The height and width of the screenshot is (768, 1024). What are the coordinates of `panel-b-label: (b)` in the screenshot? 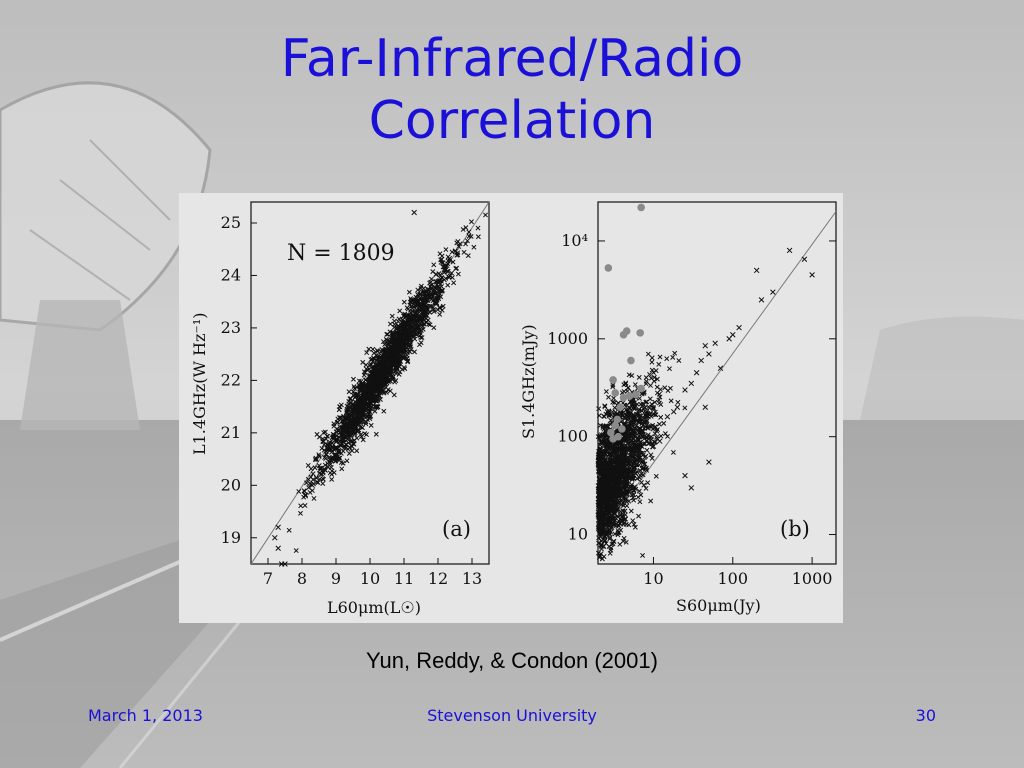 It's located at (795, 529).